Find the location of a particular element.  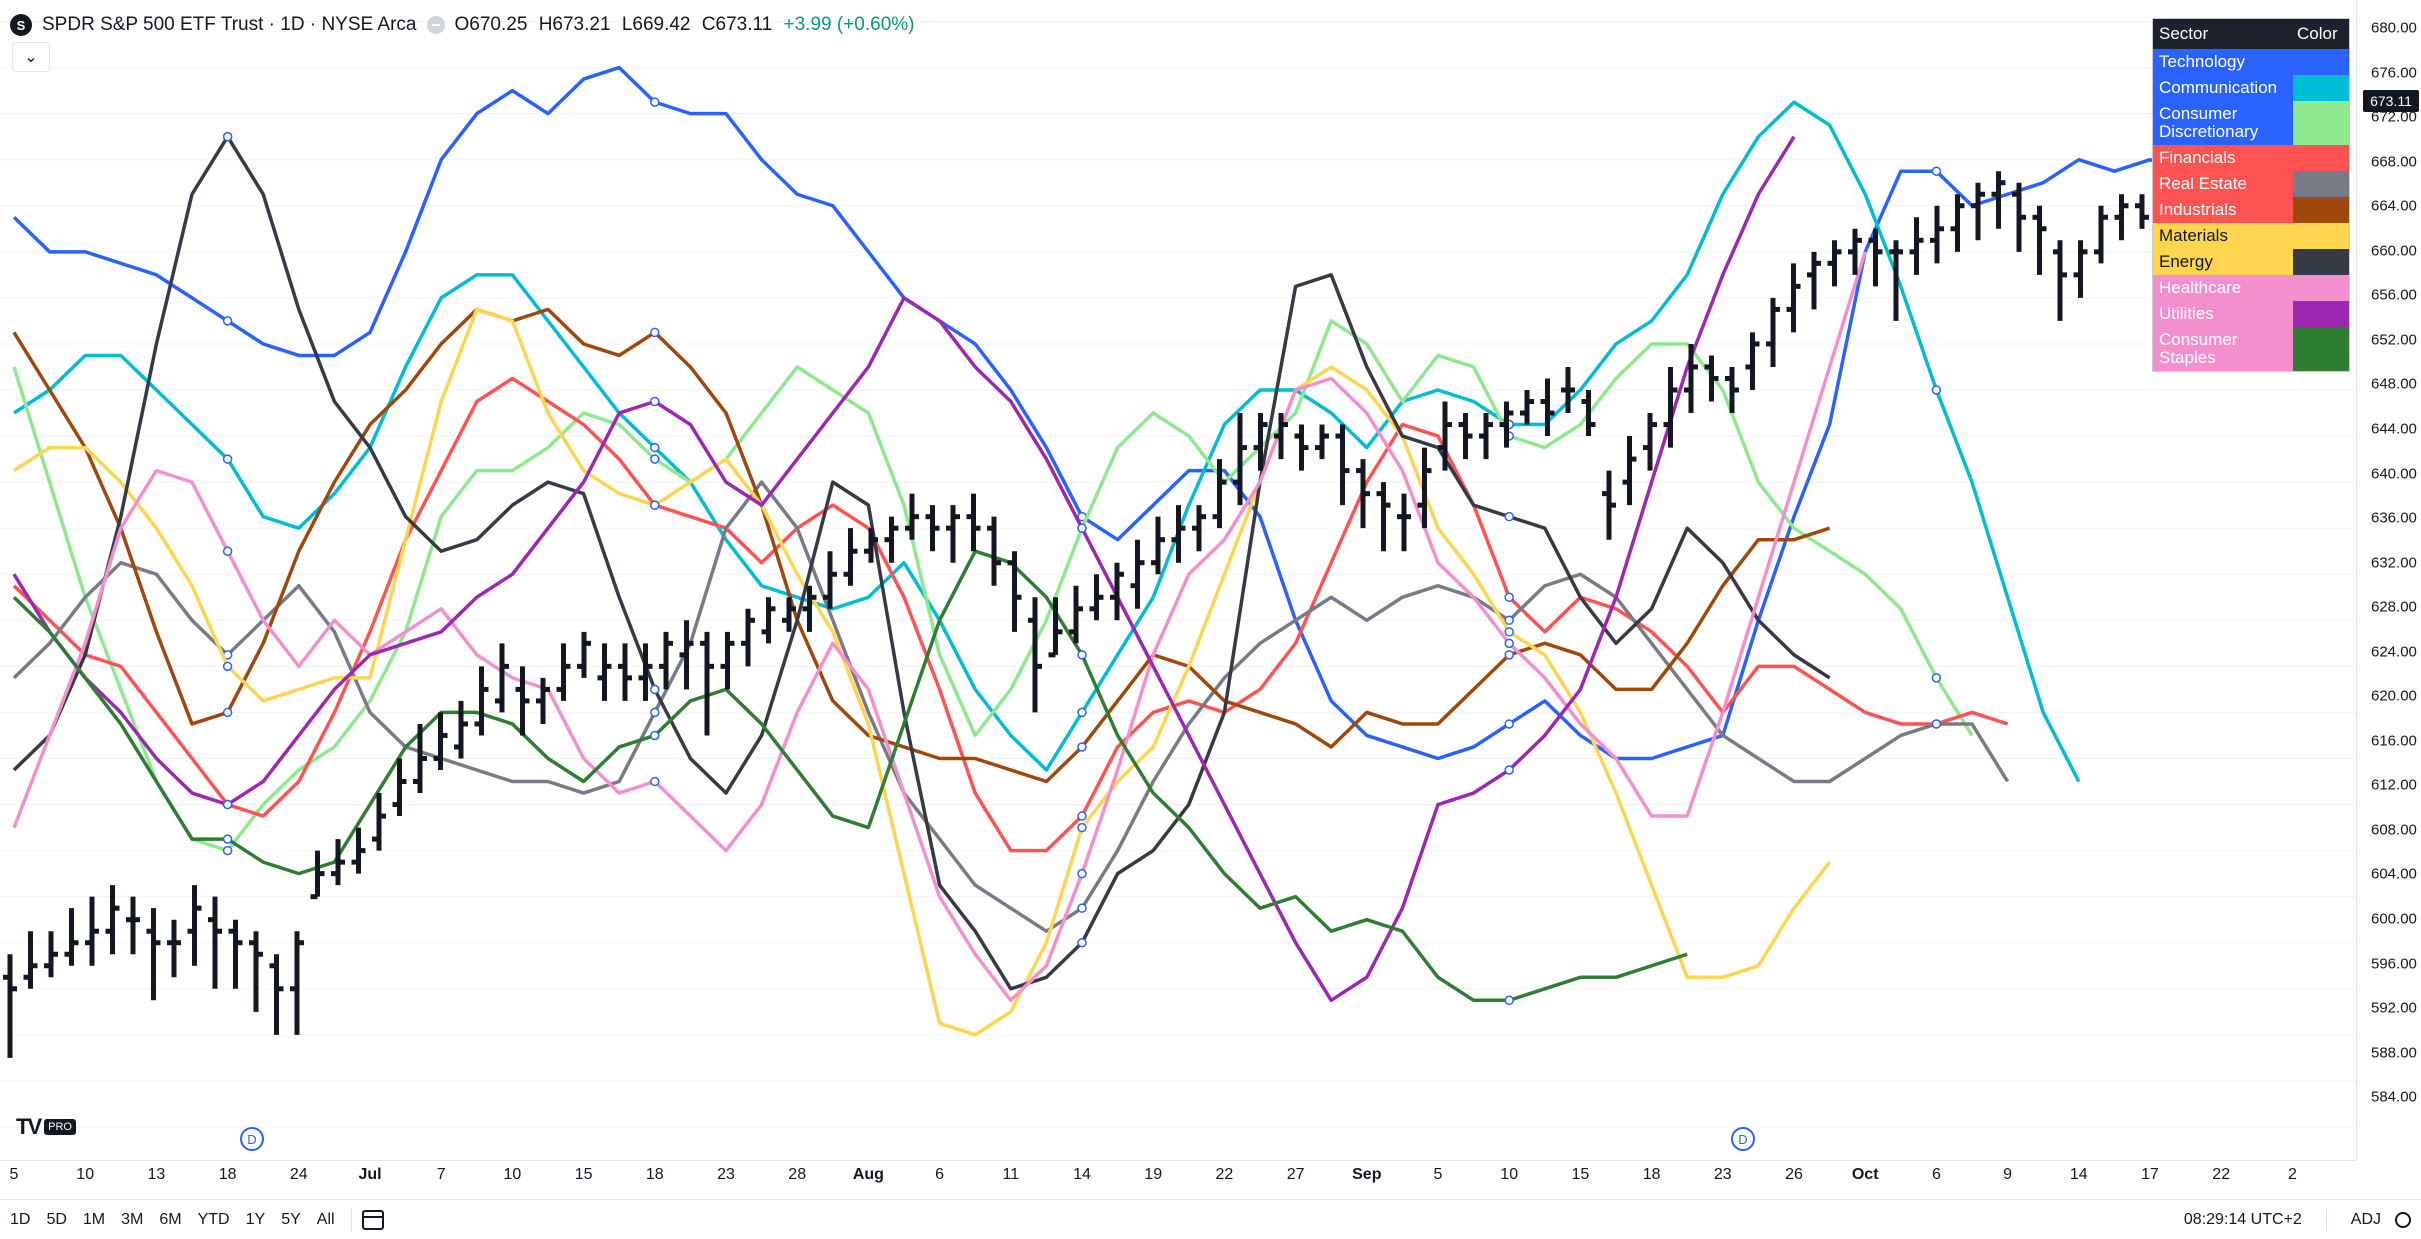

time-axis-label: 6 is located at coordinates (1936, 1174).